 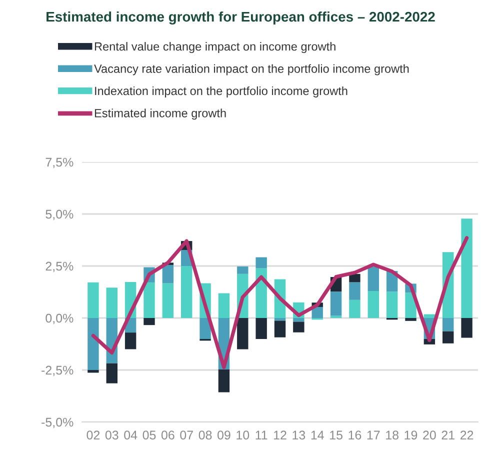 I want to click on y-tick-label: -2,5%, so click(x=58, y=371).